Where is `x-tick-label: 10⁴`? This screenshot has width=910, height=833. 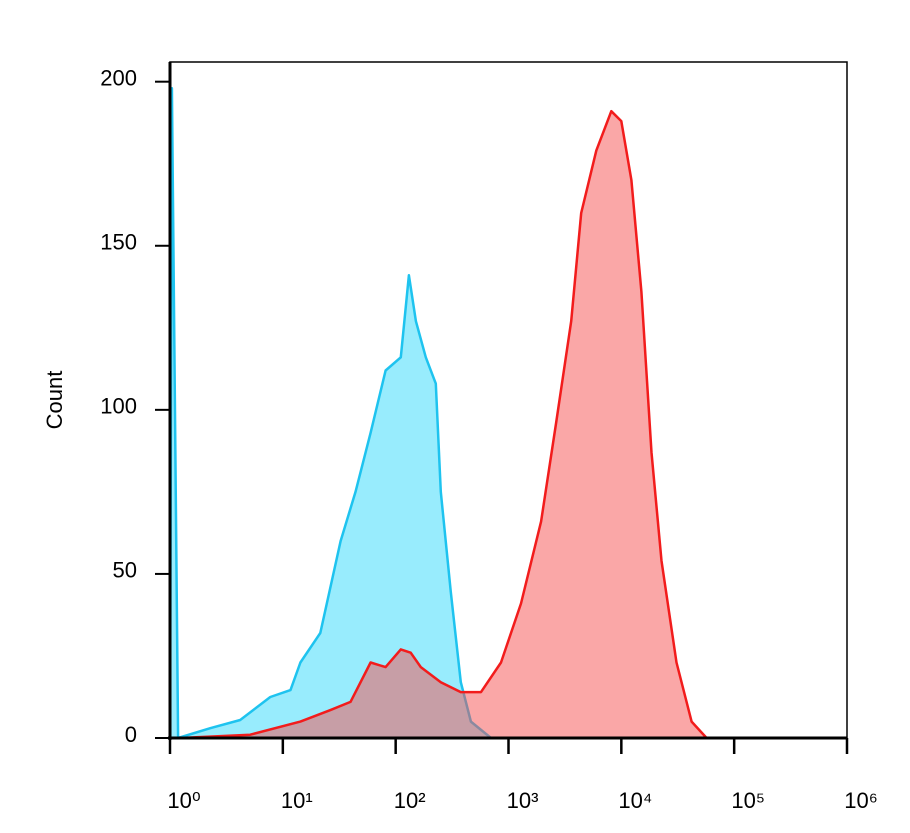
x-tick-label: 10⁴ is located at coordinates (635, 800).